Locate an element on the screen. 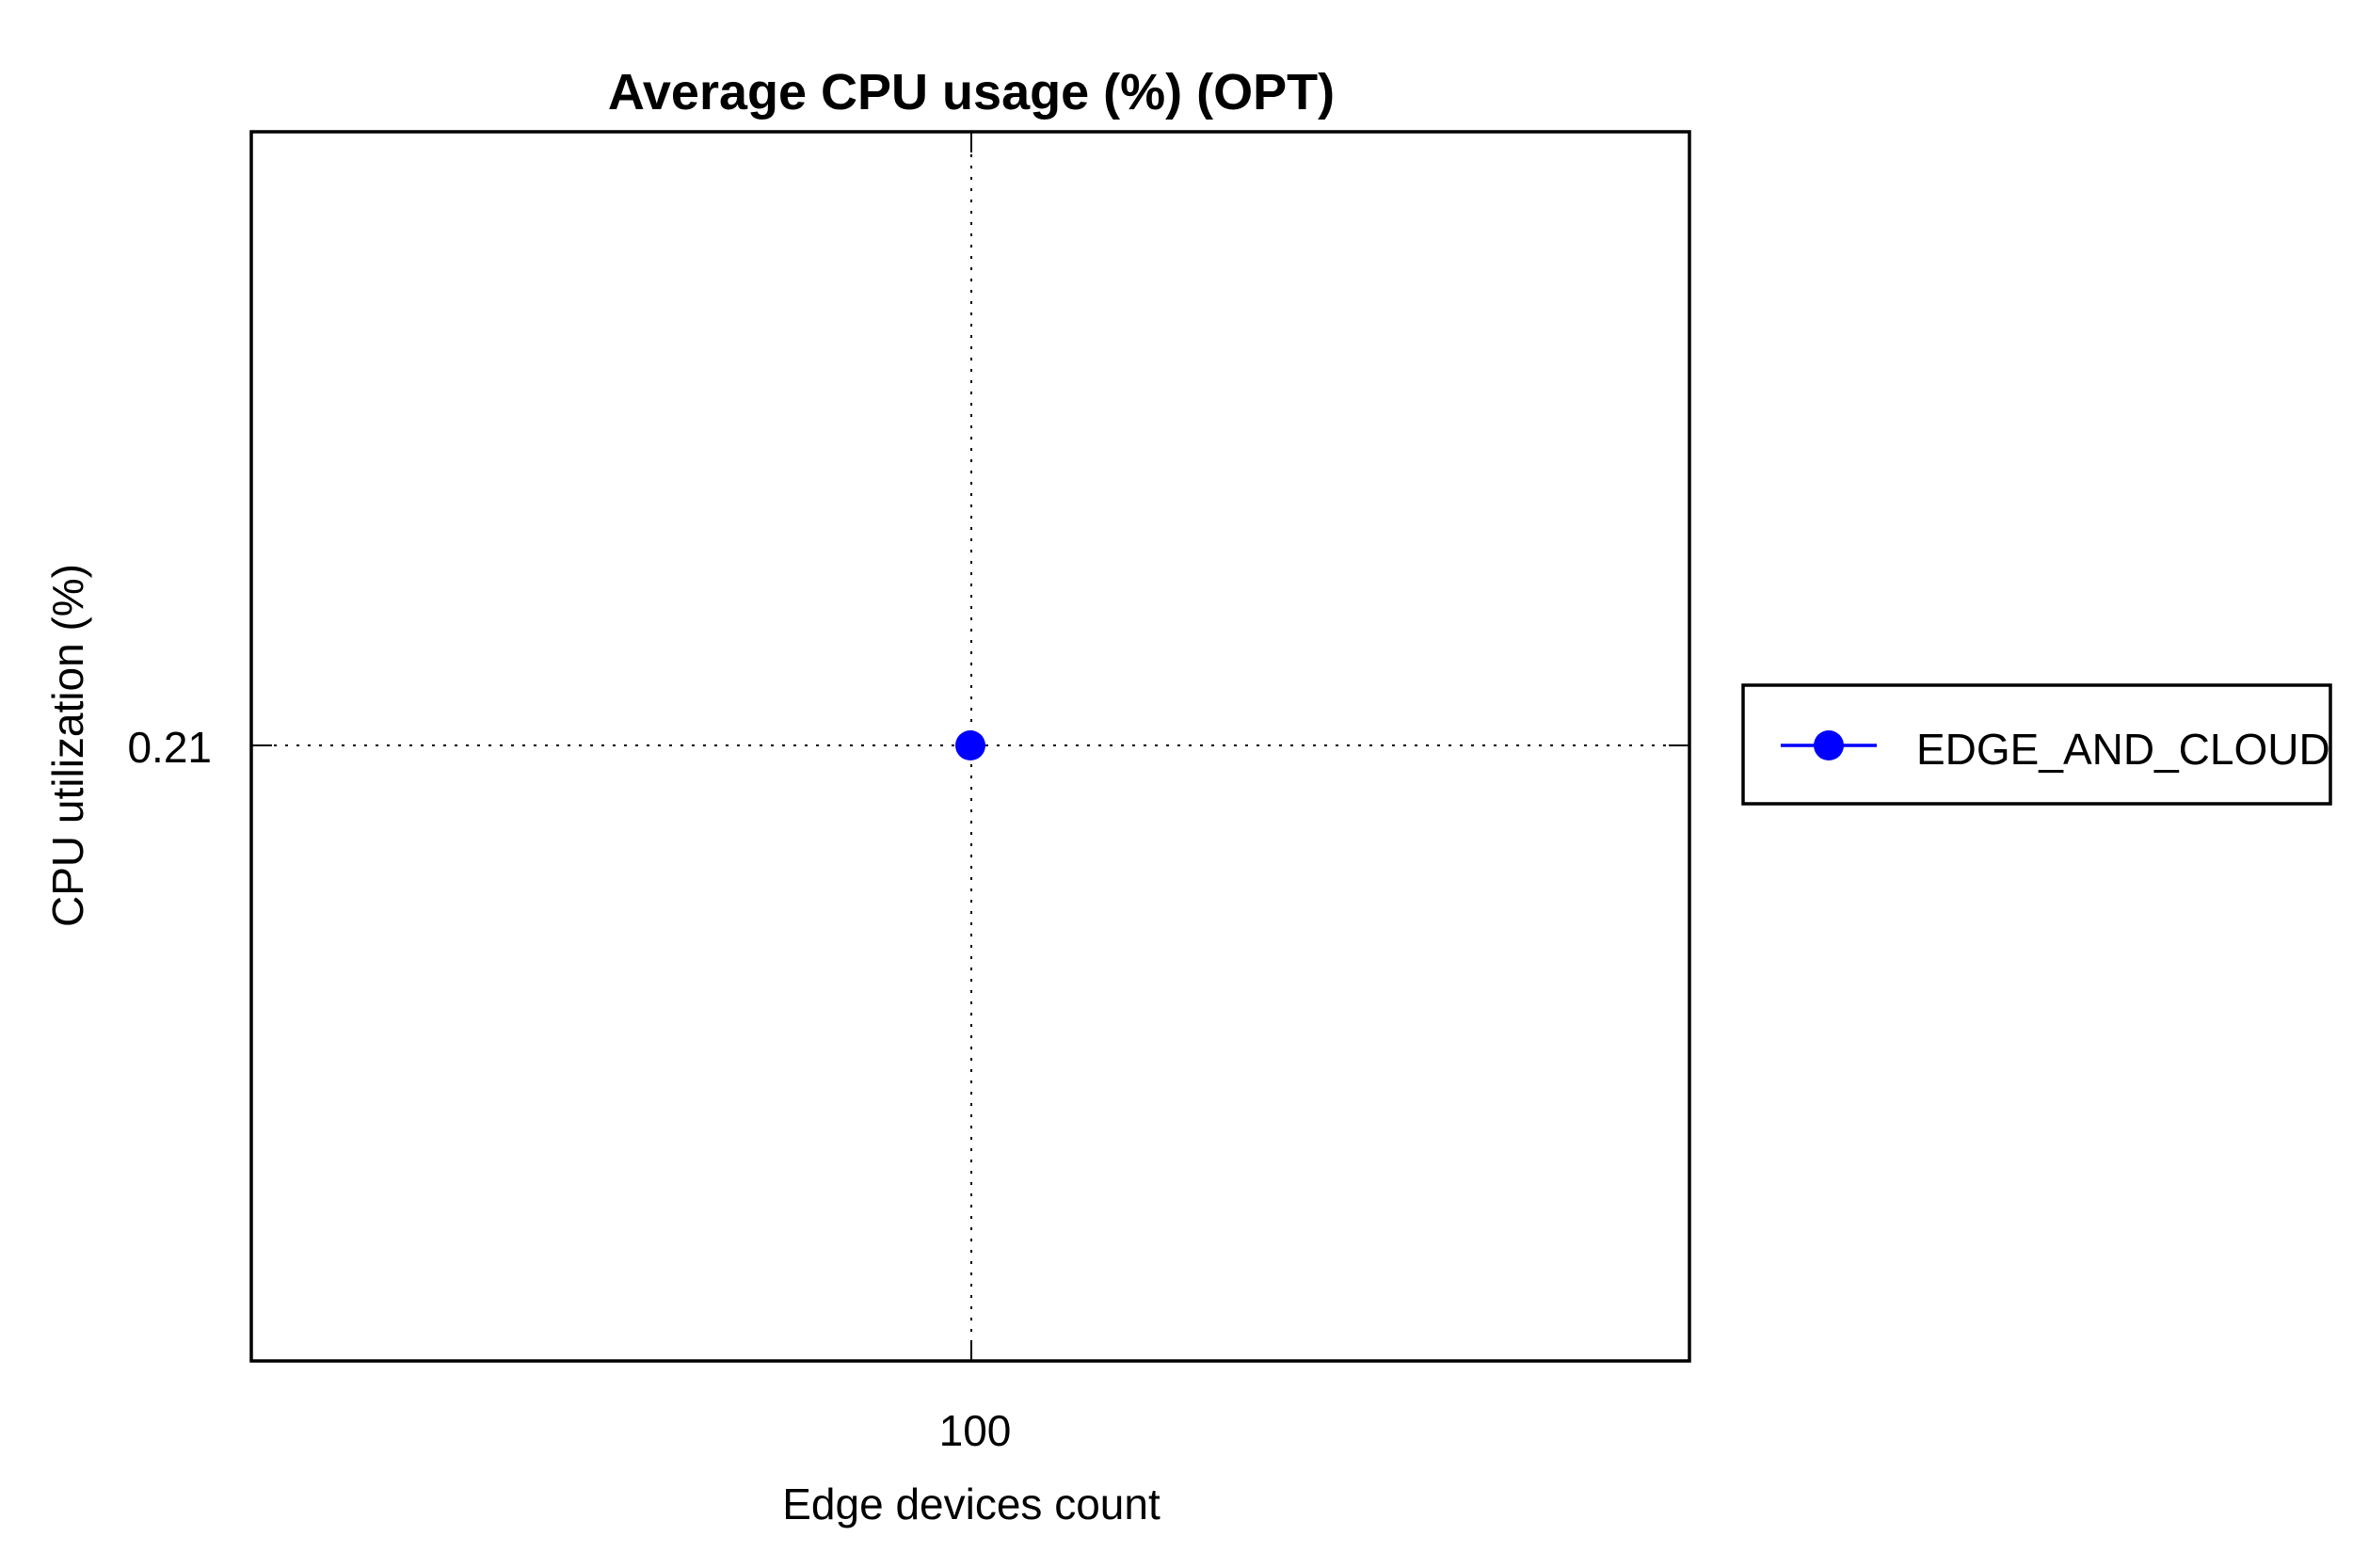 The image size is (2353, 1568). y-axis-label: CPU utilization (%) is located at coordinates (67, 745).